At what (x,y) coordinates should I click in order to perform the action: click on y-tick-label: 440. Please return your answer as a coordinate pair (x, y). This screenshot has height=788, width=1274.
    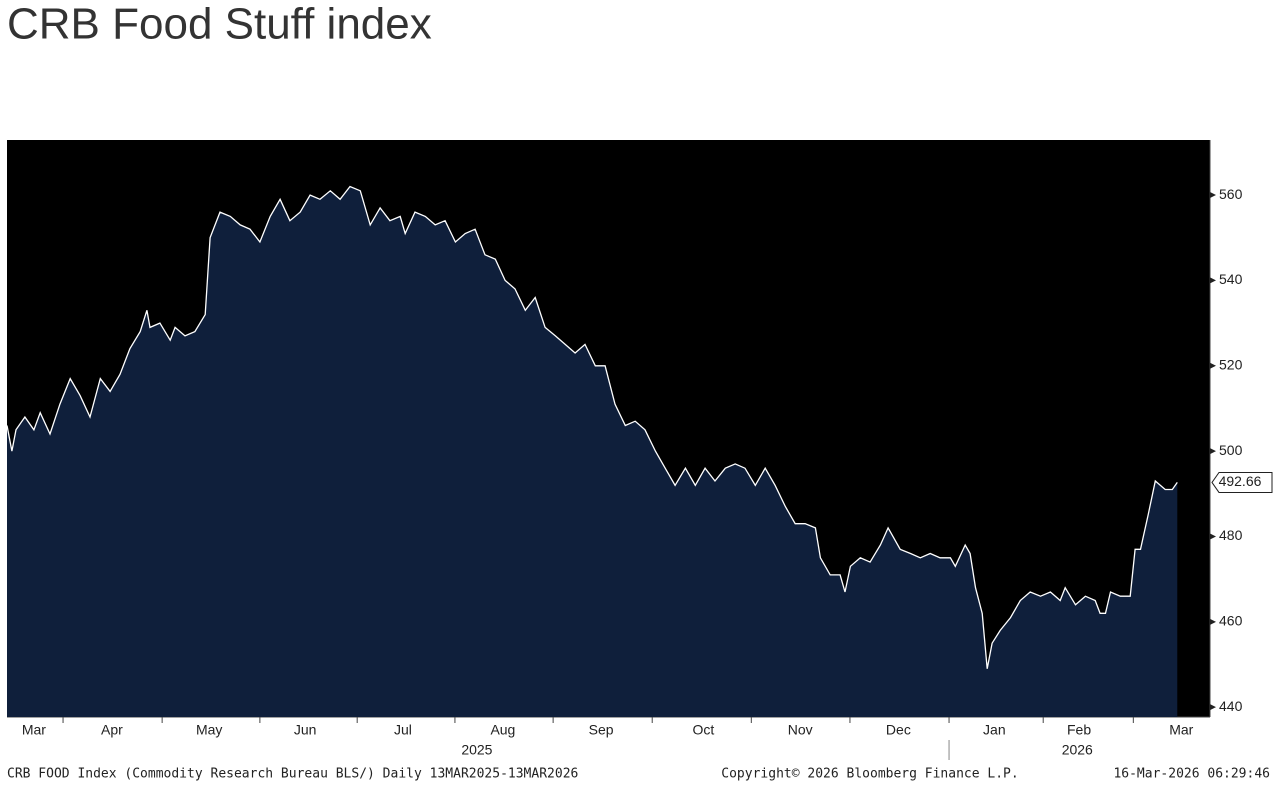
    Looking at the image, I should click on (1231, 706).